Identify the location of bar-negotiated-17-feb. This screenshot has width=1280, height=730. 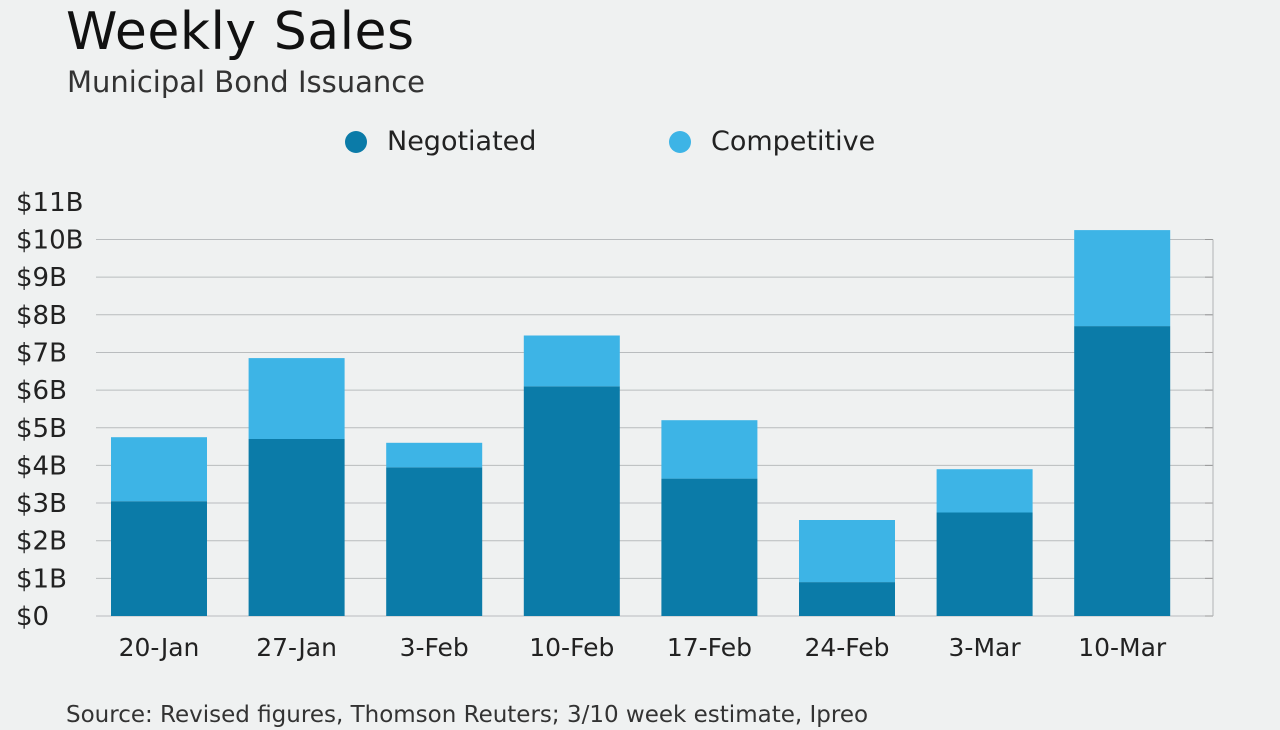
(709, 547).